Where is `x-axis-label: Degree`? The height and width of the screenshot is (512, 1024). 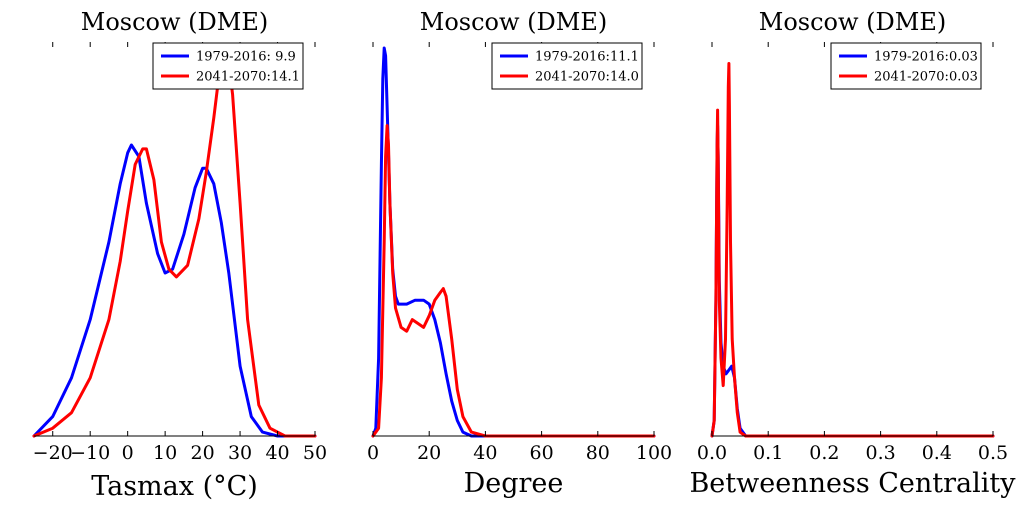 x-axis-label: Degree is located at coordinates (514, 483).